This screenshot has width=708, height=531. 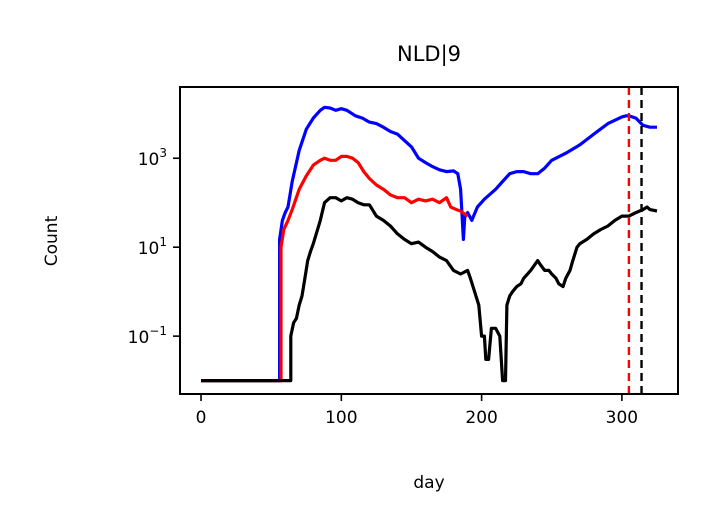 What do you see at coordinates (622, 418) in the screenshot?
I see `x-tick-label: 300` at bounding box center [622, 418].